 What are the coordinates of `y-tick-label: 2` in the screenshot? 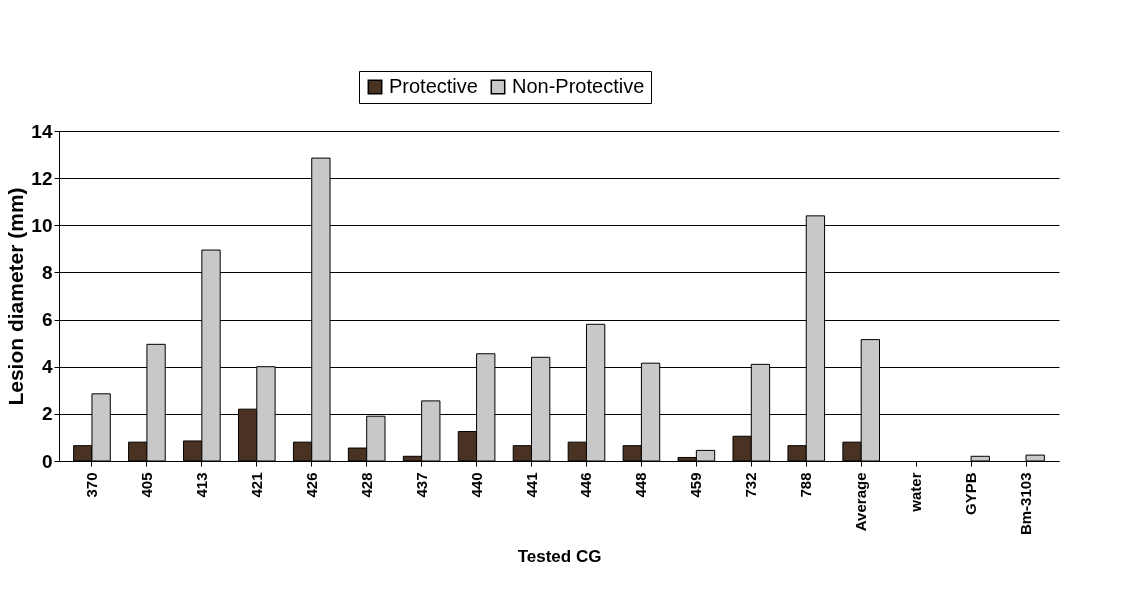 It's located at (47, 414).